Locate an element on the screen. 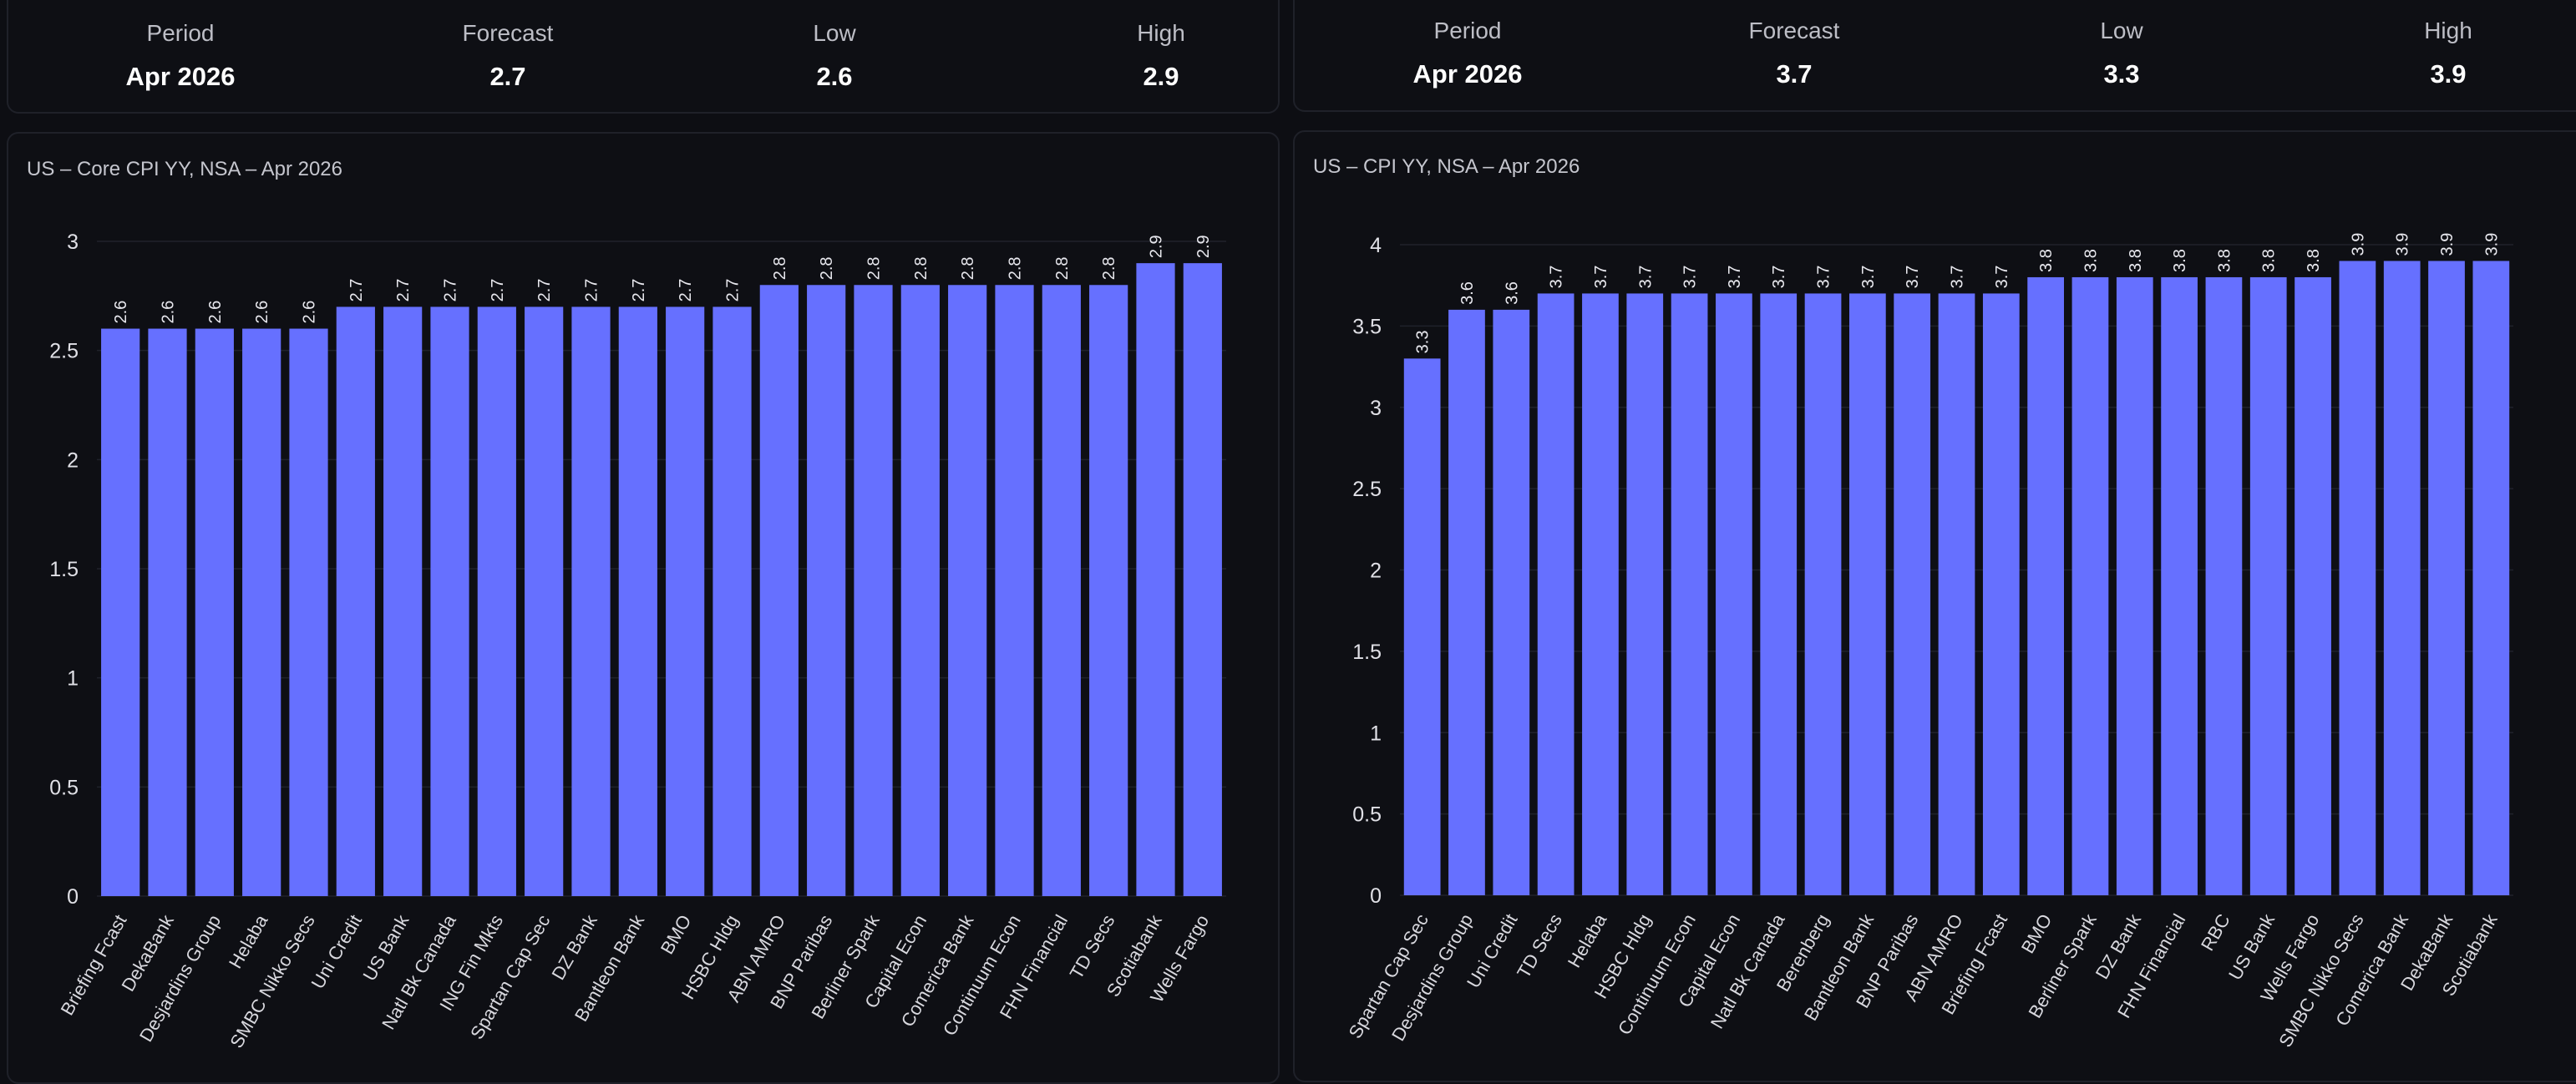  left-y-tick-label: 0.5 is located at coordinates (64, 788).